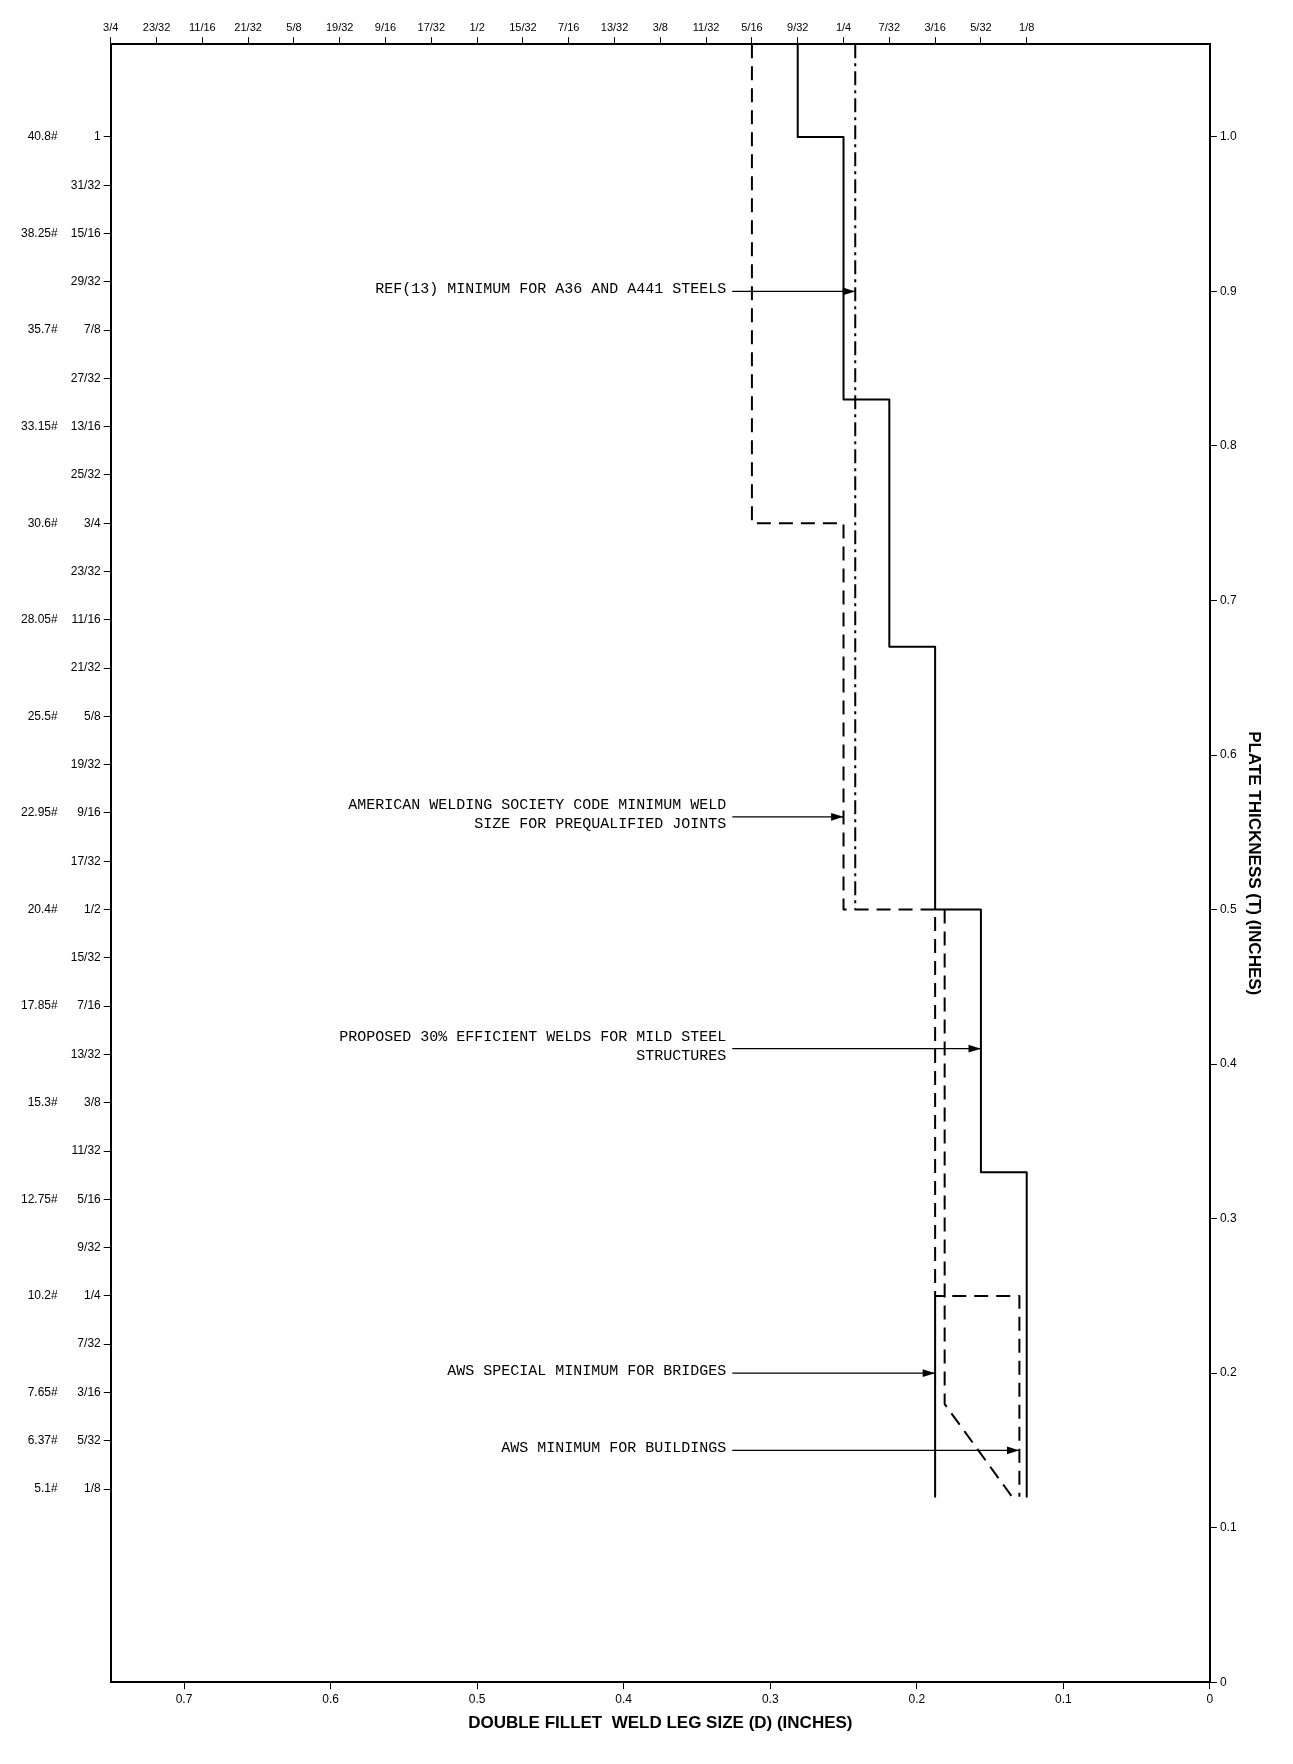  I want to click on x-tick-label: 0.5, so click(477, 1698).